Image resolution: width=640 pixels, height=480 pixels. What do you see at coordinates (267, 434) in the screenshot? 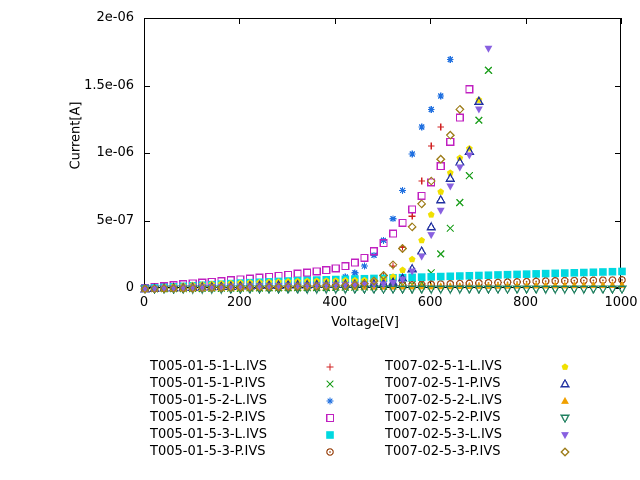
I see `legend-item: T005-01-5-3-L.IVS` at bounding box center [267, 434].